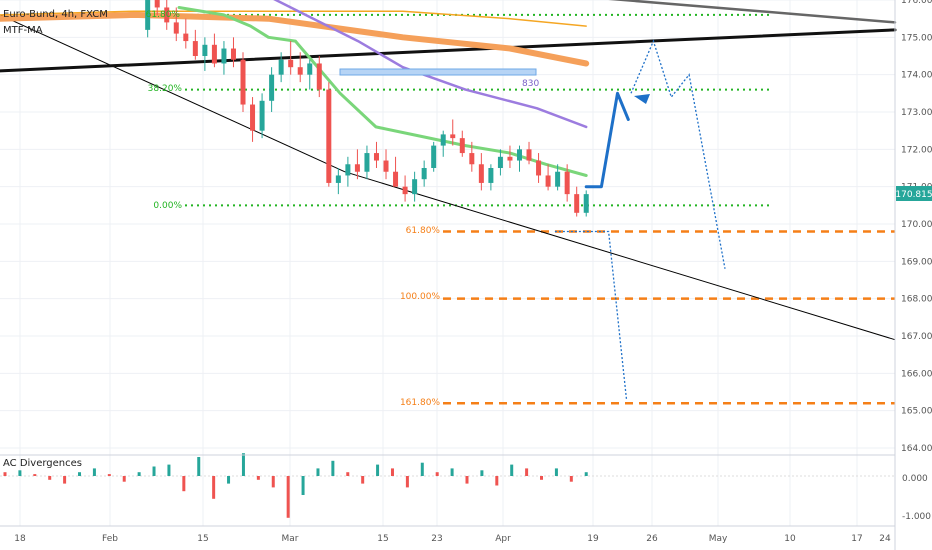  Describe the element at coordinates (593, 539) in the screenshot. I see `time-tick-label: 19` at that location.